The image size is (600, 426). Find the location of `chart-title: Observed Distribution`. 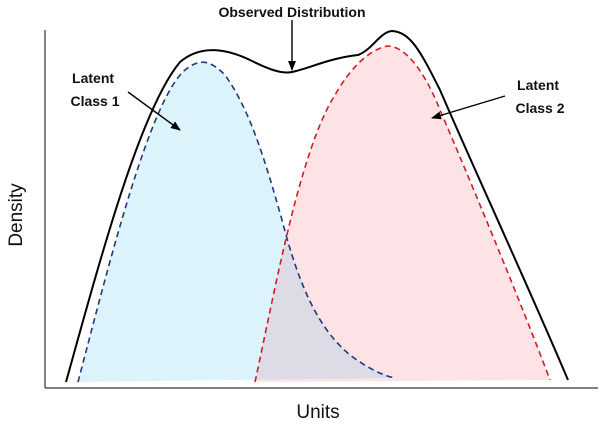

chart-title: Observed Distribution is located at coordinates (291, 12).